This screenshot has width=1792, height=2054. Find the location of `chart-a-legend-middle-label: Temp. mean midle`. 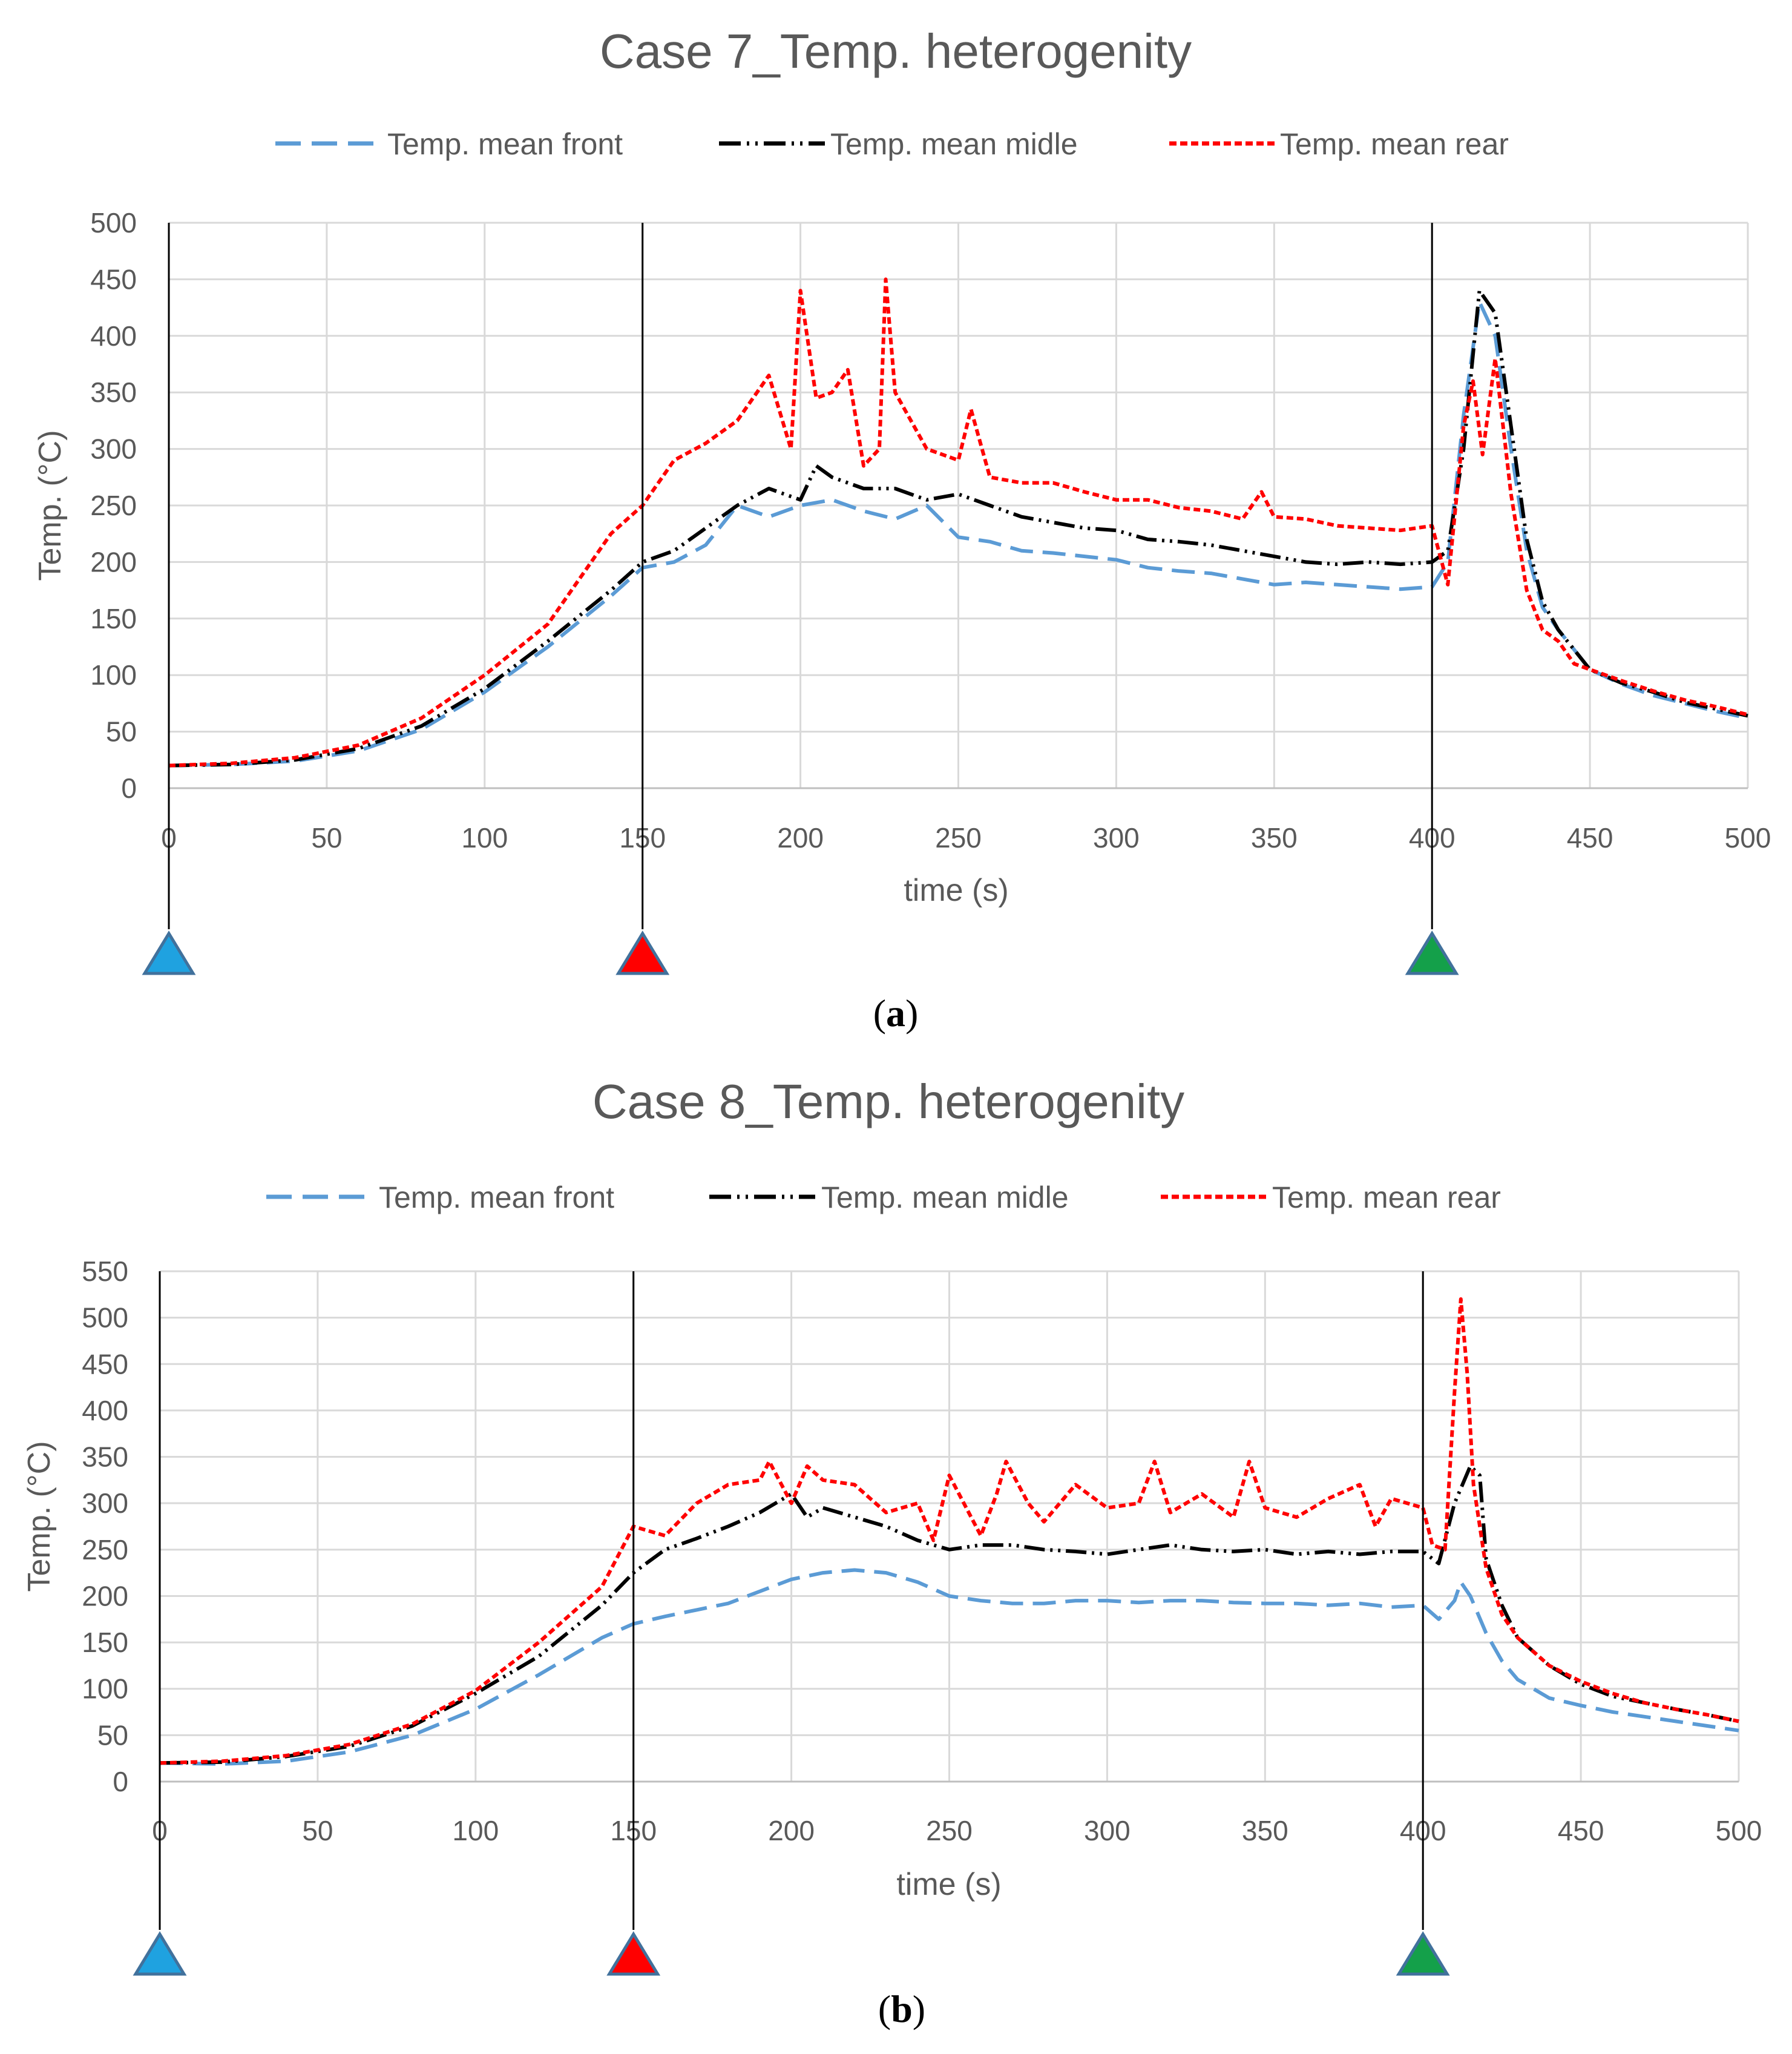

chart-a-legend-middle-label: Temp. mean midle is located at coordinates (954, 144).